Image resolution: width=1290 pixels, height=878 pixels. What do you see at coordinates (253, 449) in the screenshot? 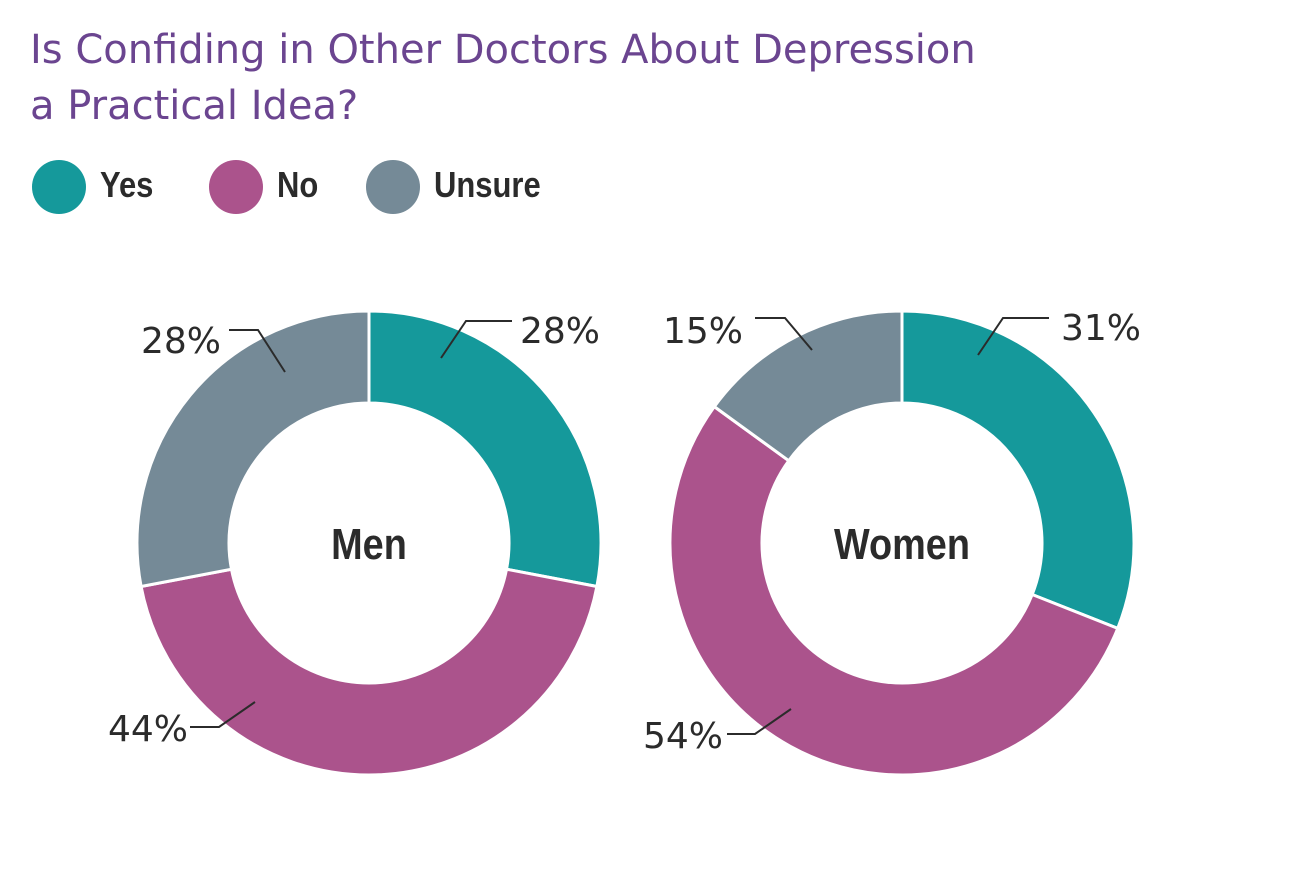
I see `slice-men-unsure` at bounding box center [253, 449].